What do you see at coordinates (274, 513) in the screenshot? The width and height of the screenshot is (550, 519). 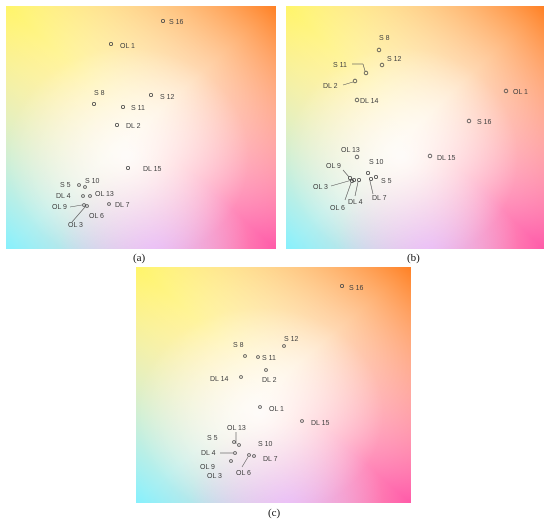 I see `panel-caption: (c)` at bounding box center [274, 513].